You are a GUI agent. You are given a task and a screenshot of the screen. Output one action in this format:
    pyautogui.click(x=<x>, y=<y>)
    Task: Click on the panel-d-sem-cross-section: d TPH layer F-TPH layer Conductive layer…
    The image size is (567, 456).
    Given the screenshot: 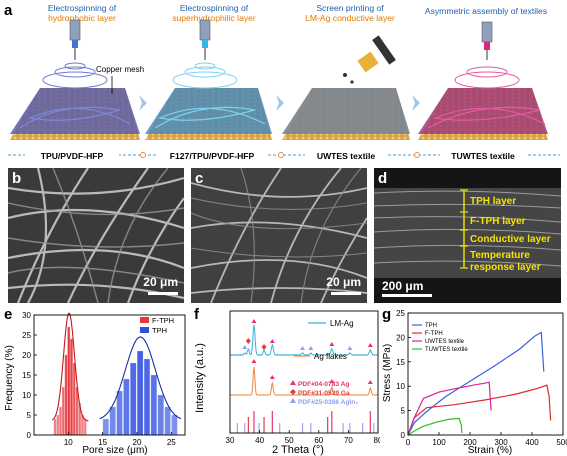 What is the action you would take?
    pyautogui.click(x=467, y=235)
    